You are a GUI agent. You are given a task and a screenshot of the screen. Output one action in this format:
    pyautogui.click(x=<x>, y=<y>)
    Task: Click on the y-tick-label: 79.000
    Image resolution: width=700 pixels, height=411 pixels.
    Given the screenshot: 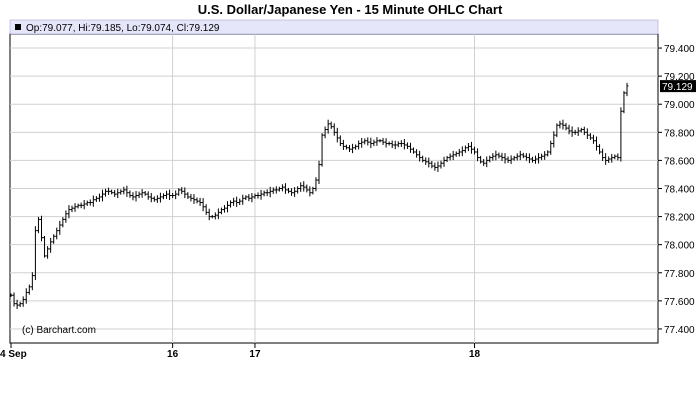 What is the action you would take?
    pyautogui.click(x=679, y=105)
    